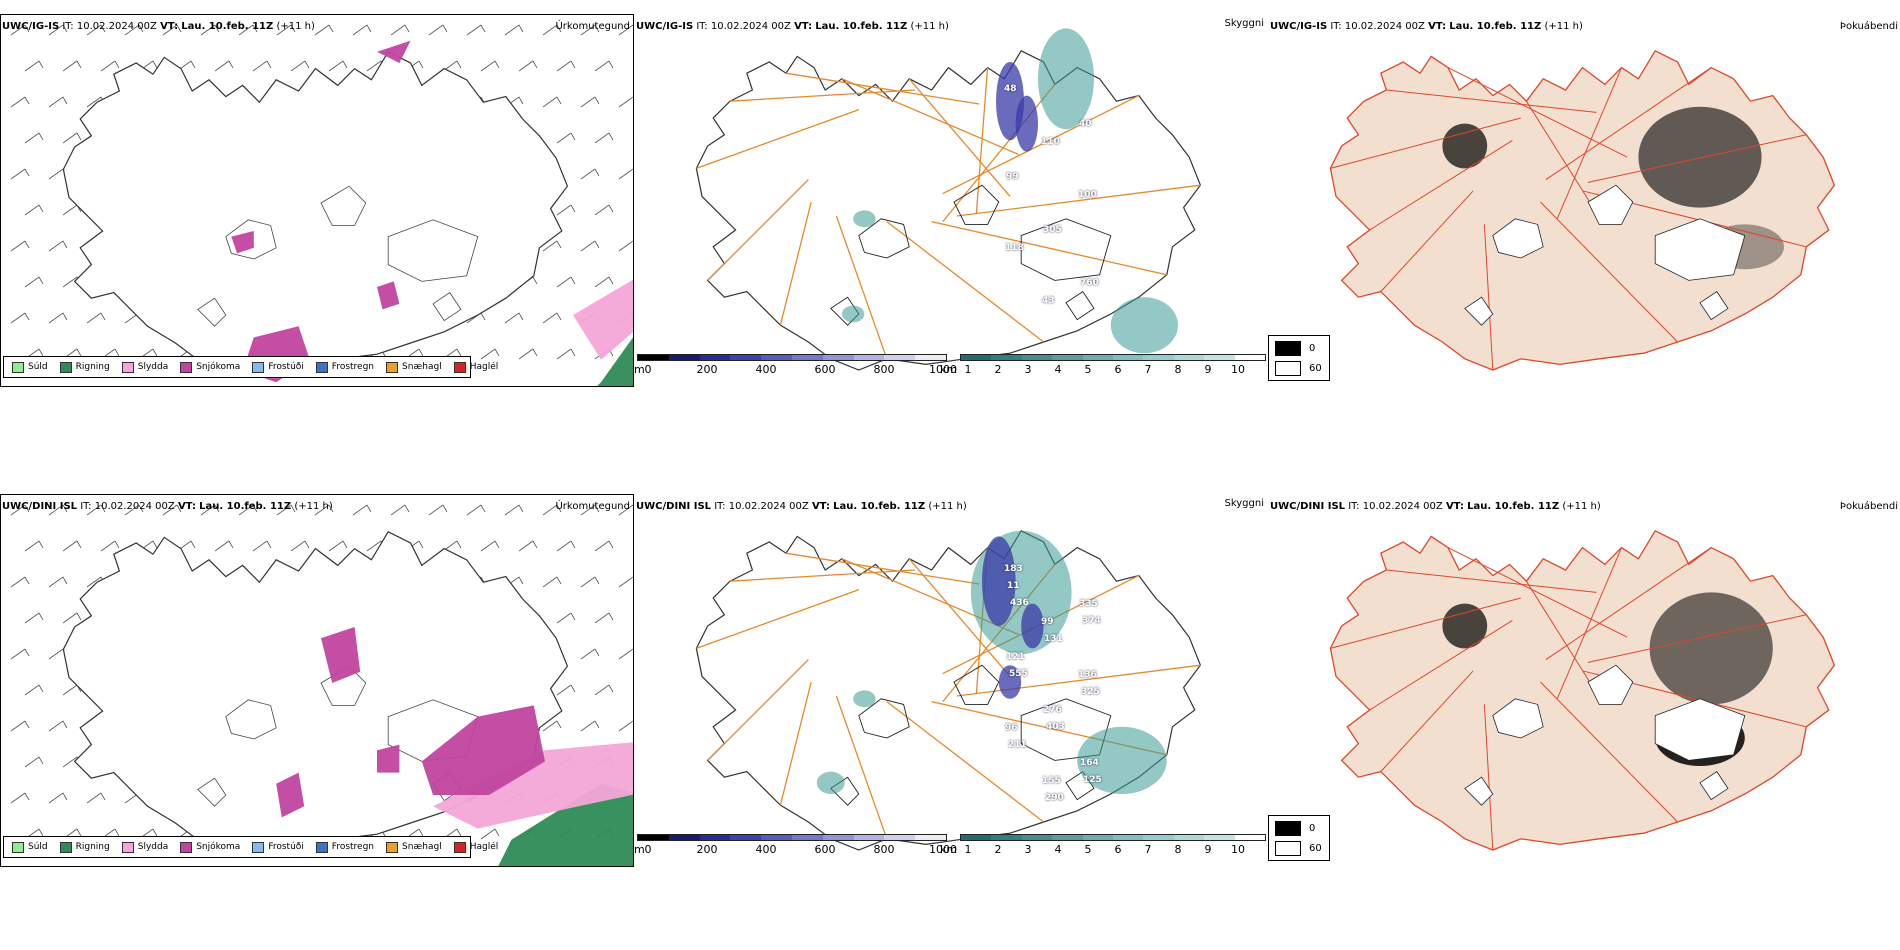 The height and width of the screenshot is (950, 1900). I want to click on visibility-value: 211, so click(1017, 745).